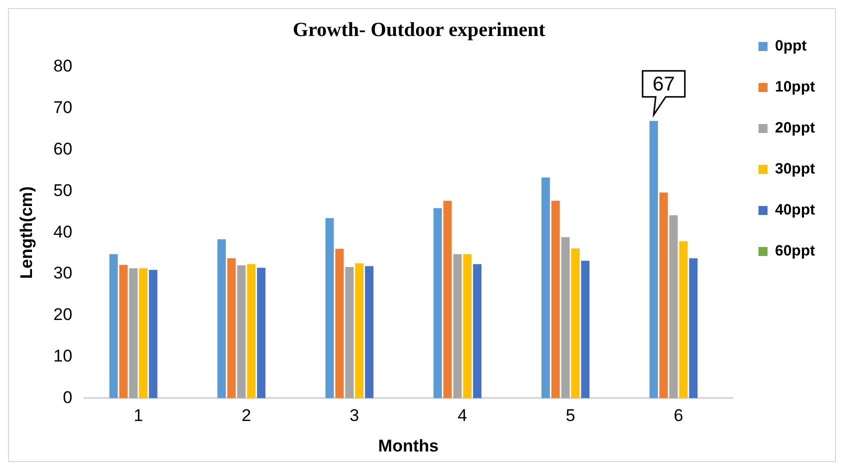 The width and height of the screenshot is (844, 470). I want to click on data-label: 67, so click(663, 84).